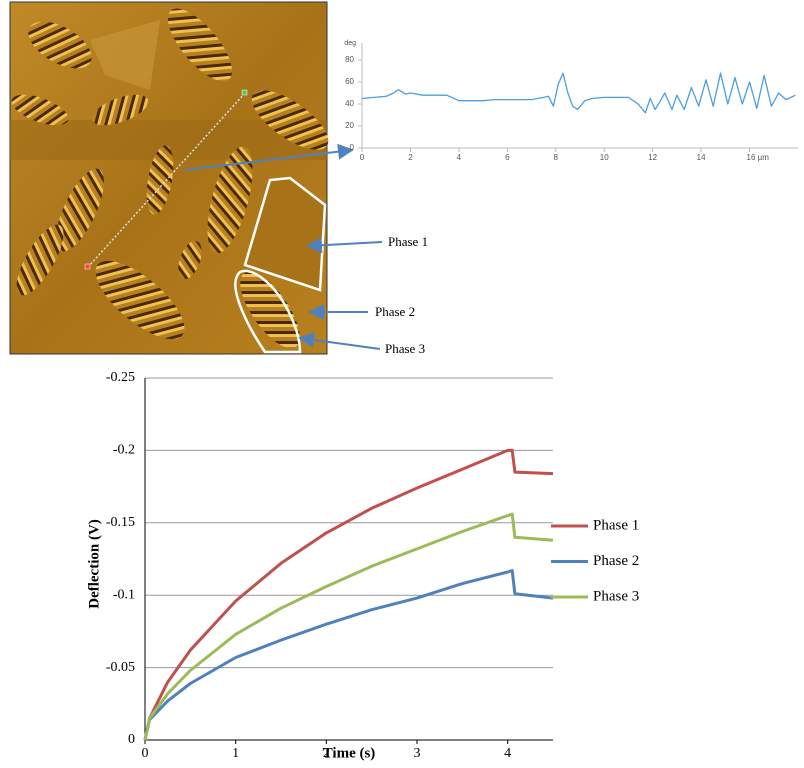 This screenshot has width=804, height=768. Describe the element at coordinates (395, 311) in the screenshot. I see `phase-label: Phase 2` at that location.